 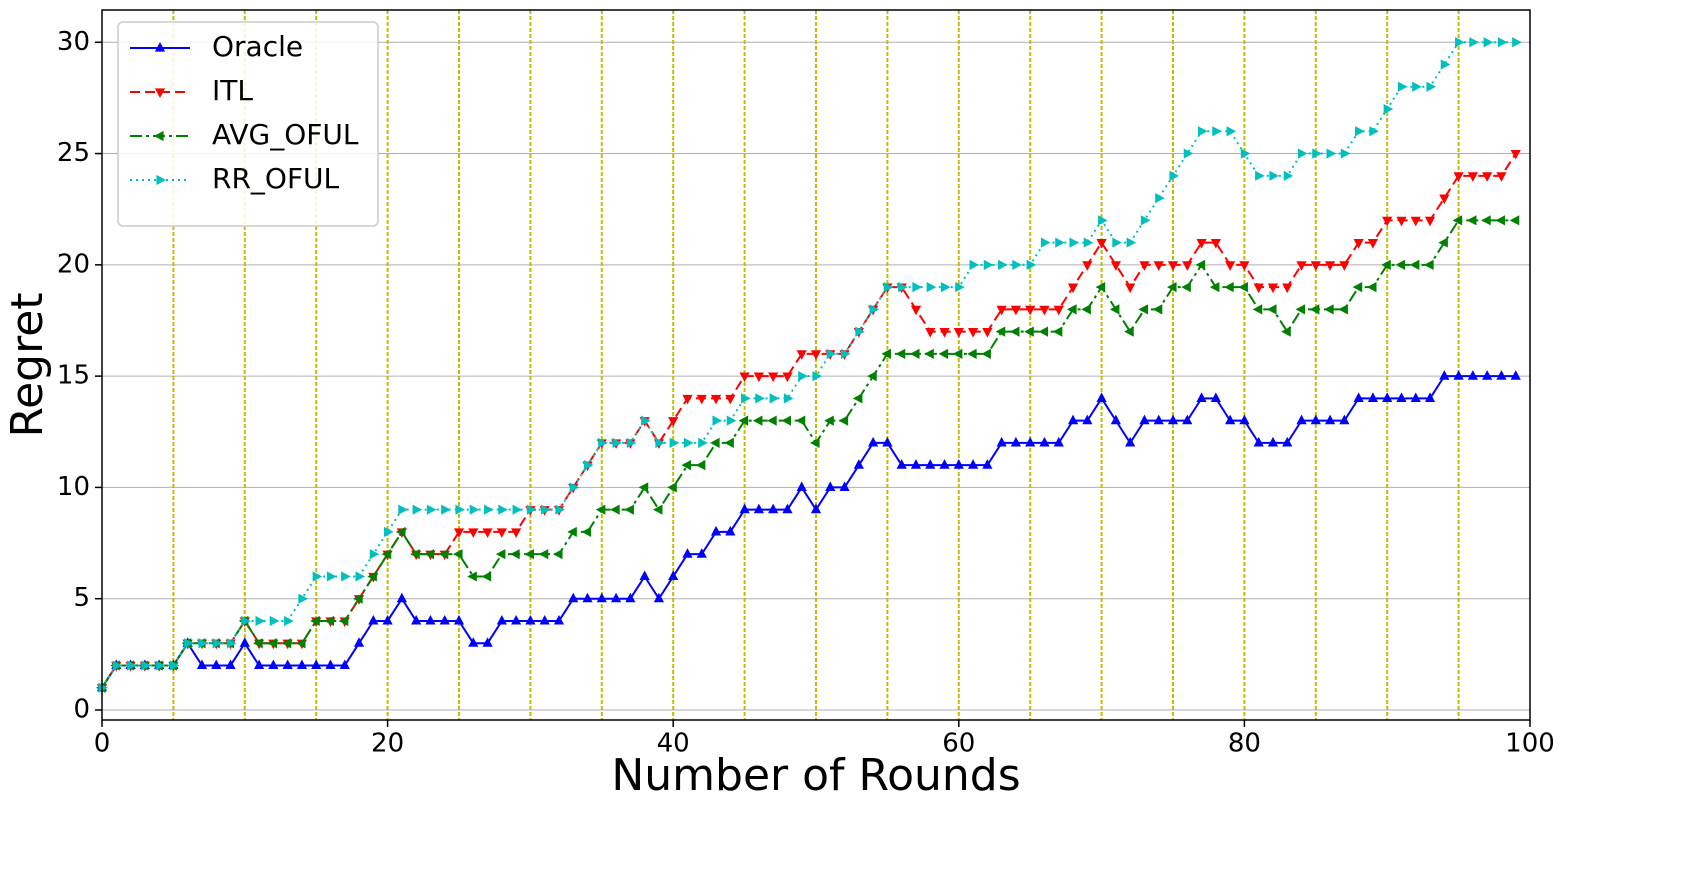 What do you see at coordinates (285, 134) in the screenshot?
I see `legend-label: AVG_OFUL` at bounding box center [285, 134].